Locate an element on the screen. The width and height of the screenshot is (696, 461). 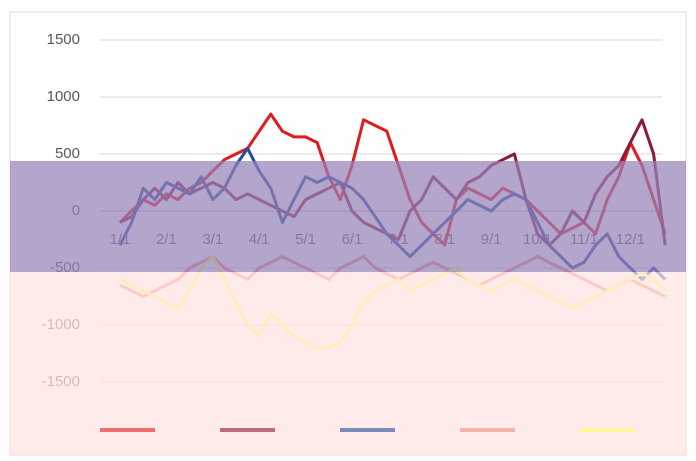
y-tick-label: 1000 is located at coordinates (63, 96).